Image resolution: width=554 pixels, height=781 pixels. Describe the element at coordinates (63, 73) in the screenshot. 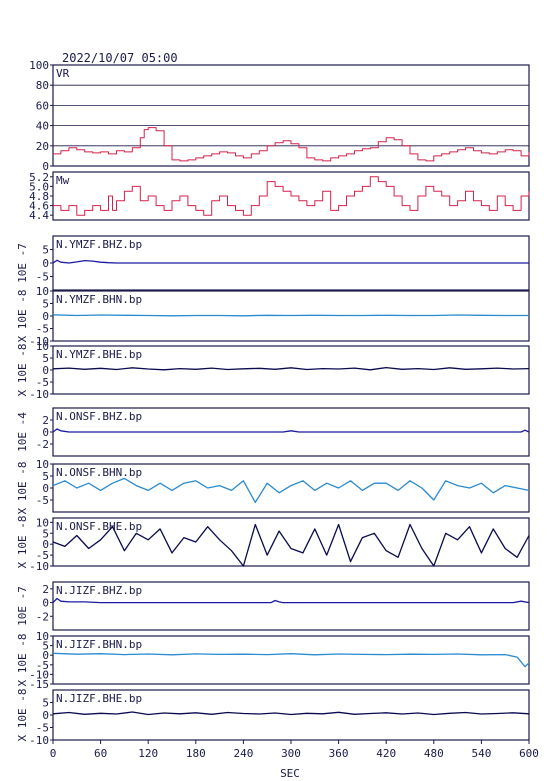

I see `panel-label: VR` at that location.